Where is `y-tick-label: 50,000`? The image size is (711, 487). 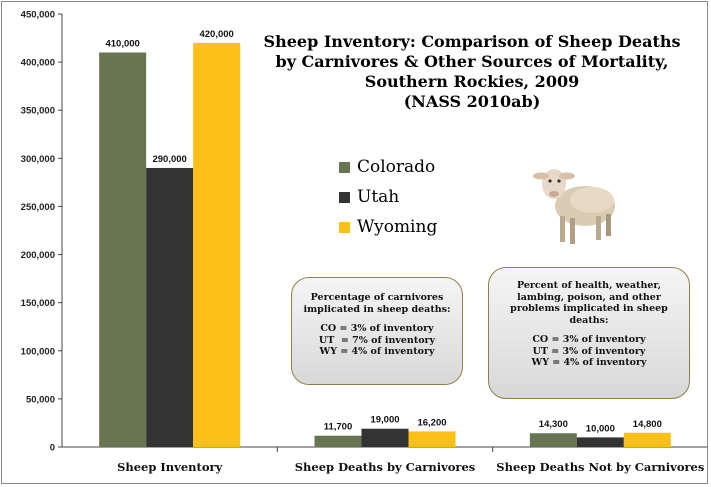 y-tick-label: 50,000 is located at coordinates (40, 399).